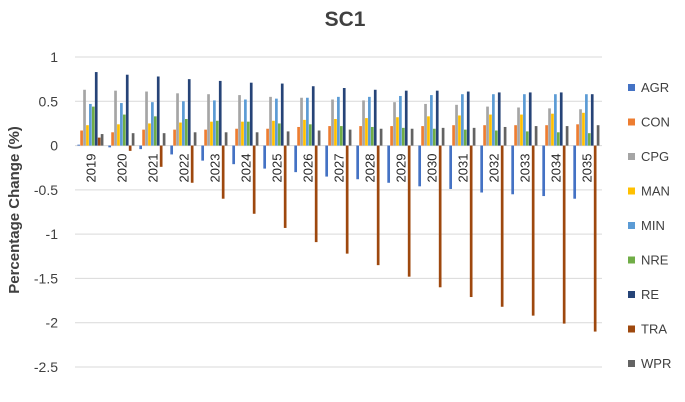  I want to click on legend-label-re: RE, so click(650, 294).